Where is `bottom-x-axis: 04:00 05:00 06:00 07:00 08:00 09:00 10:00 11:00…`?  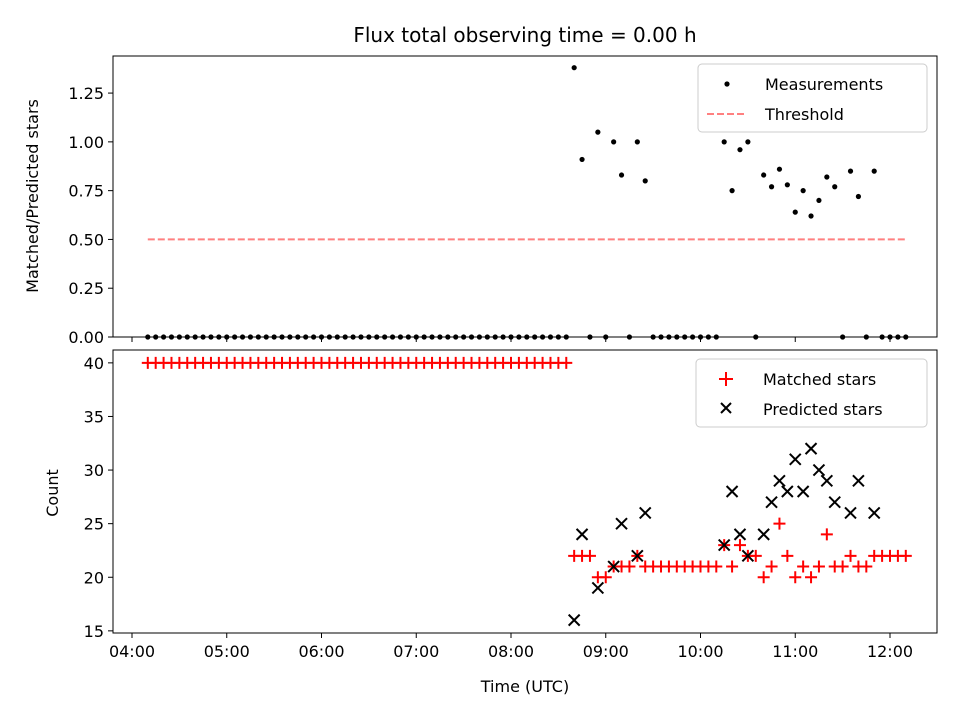 bottom-x-axis: 04:00 05:00 06:00 07:00 08:00 09:00 10:00 11:00… is located at coordinates (511, 647).